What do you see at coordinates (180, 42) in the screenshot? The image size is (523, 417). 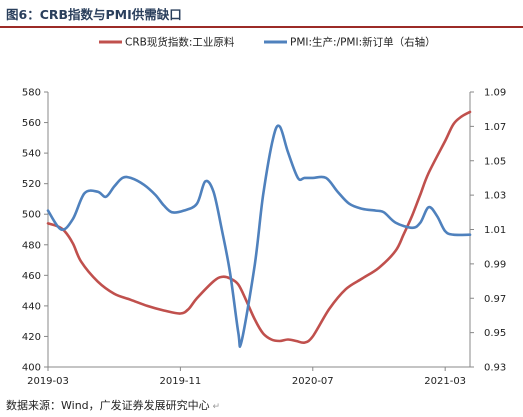 I see `legend-label-crb: CRB现货指数:工业原料` at bounding box center [180, 42].